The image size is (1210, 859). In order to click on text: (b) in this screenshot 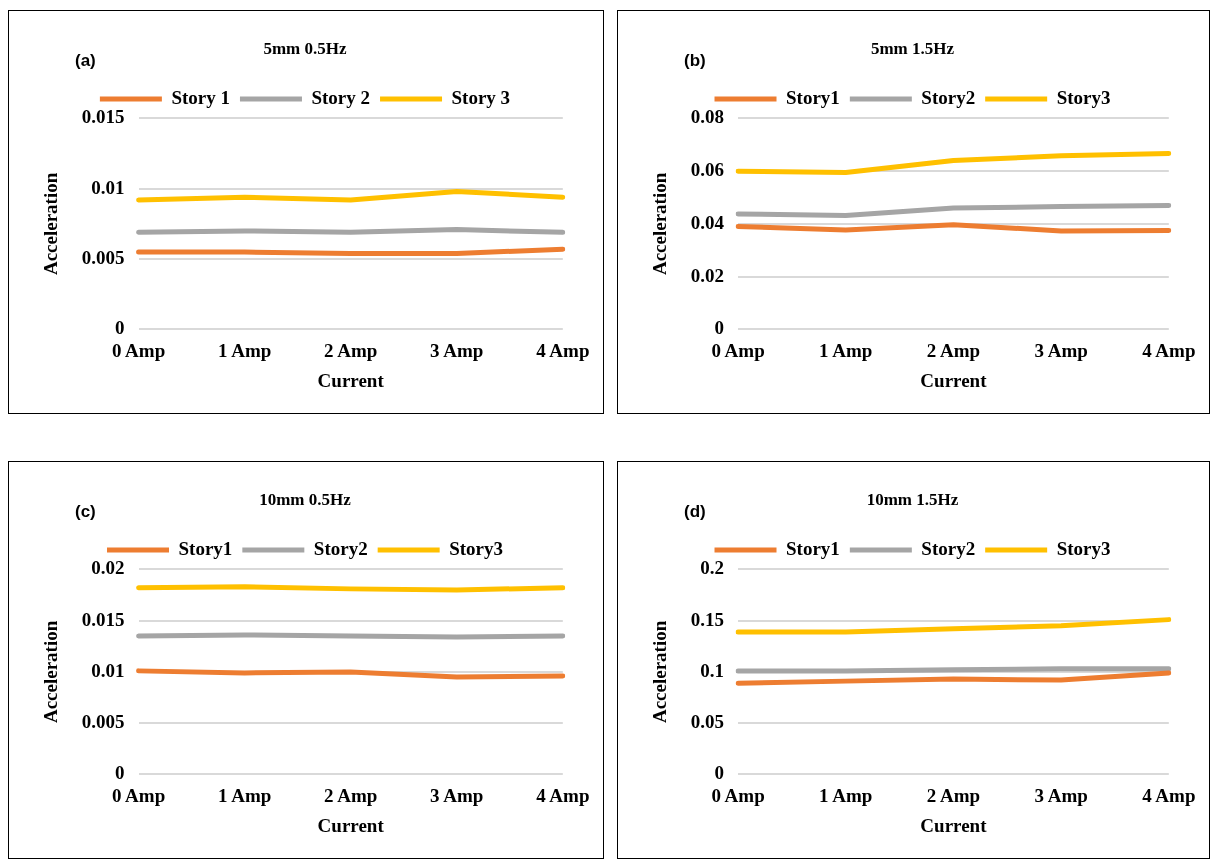, I will do `click(695, 61)`.